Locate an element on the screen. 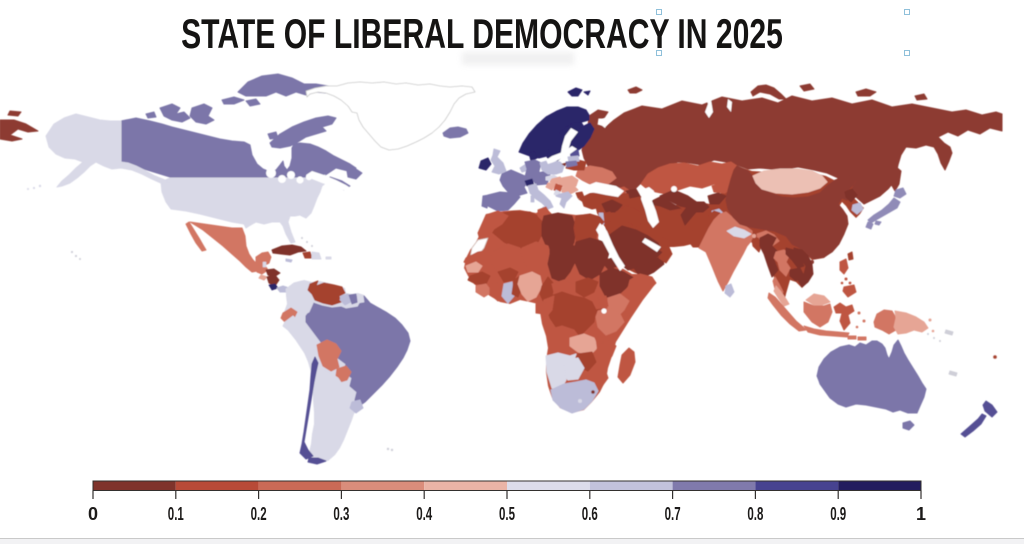 Image resolution: width=1024 pixels, height=544 pixels. svg-text: 0.9 is located at coordinates (838, 514).